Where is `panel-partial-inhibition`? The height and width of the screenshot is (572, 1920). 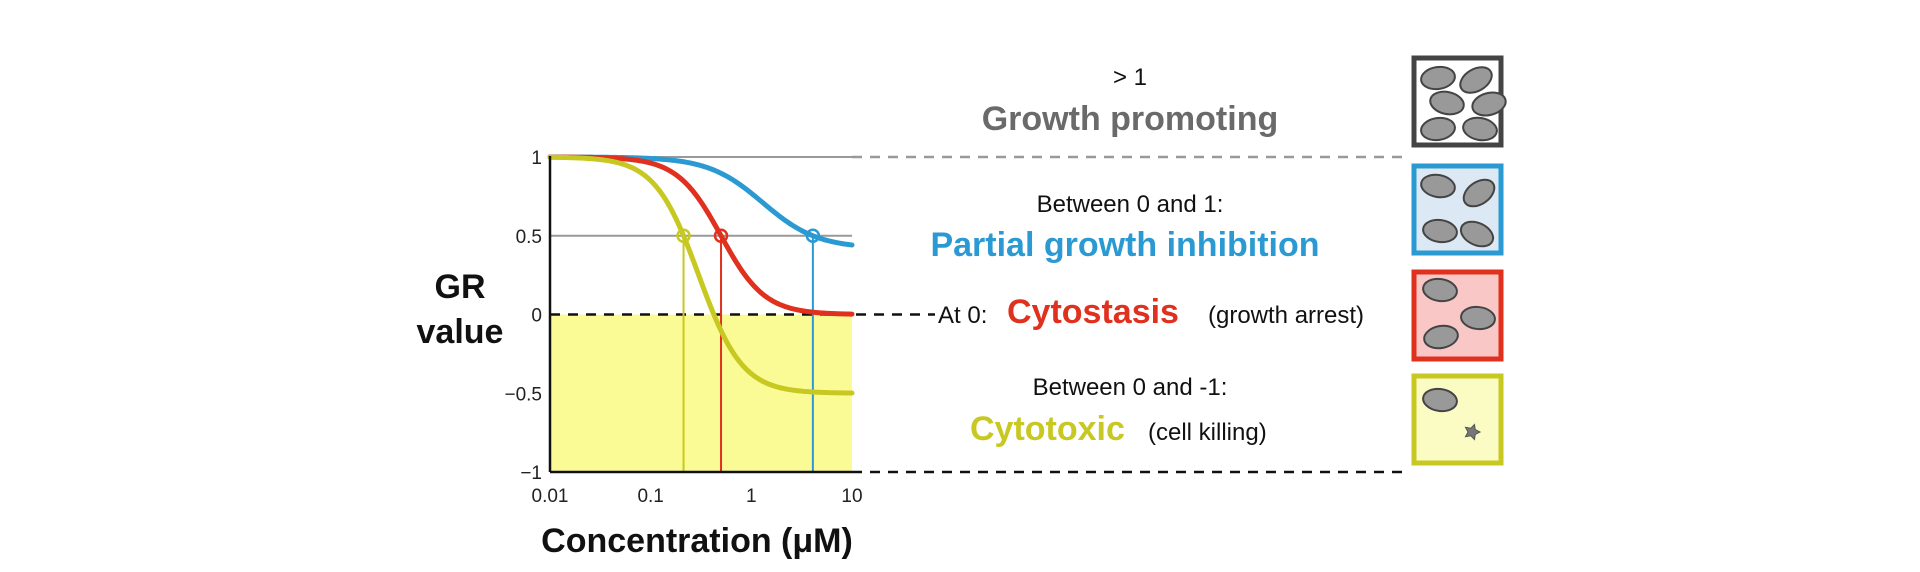 panel-partial-inhibition is located at coordinates (1457, 209).